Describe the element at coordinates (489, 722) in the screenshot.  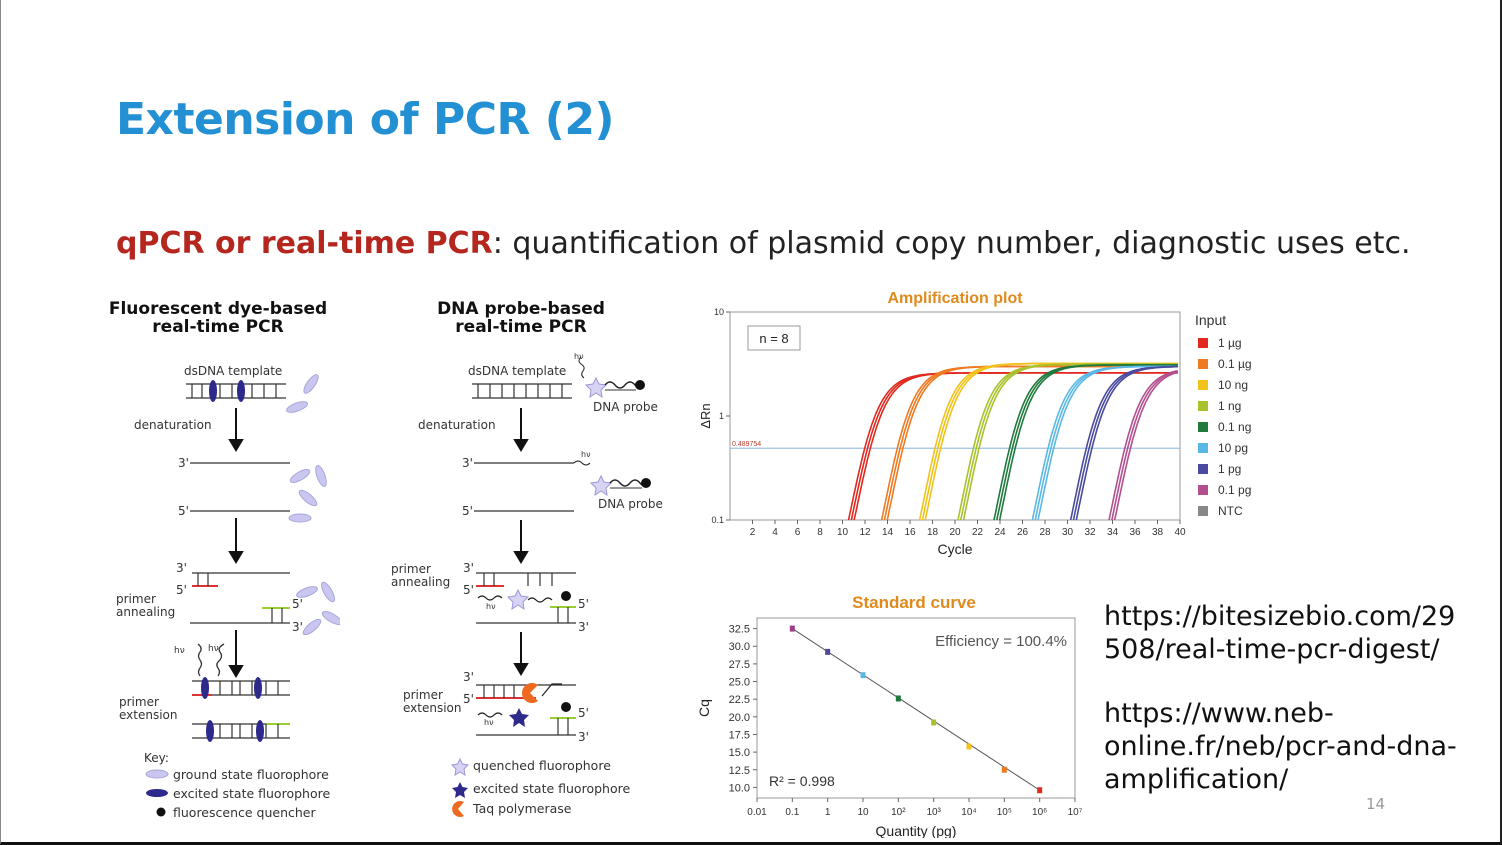
I see `probe-hv-label: hν` at that location.